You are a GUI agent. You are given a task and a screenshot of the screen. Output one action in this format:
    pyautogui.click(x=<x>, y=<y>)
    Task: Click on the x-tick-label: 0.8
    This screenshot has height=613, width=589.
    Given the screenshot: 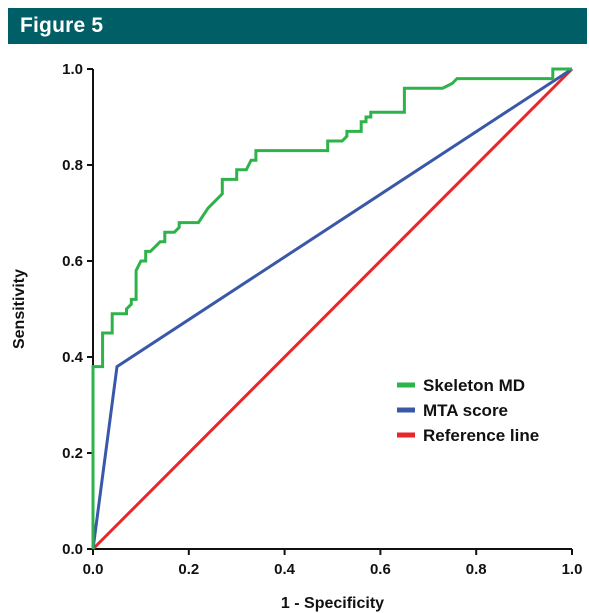 What is the action you would take?
    pyautogui.click(x=476, y=569)
    